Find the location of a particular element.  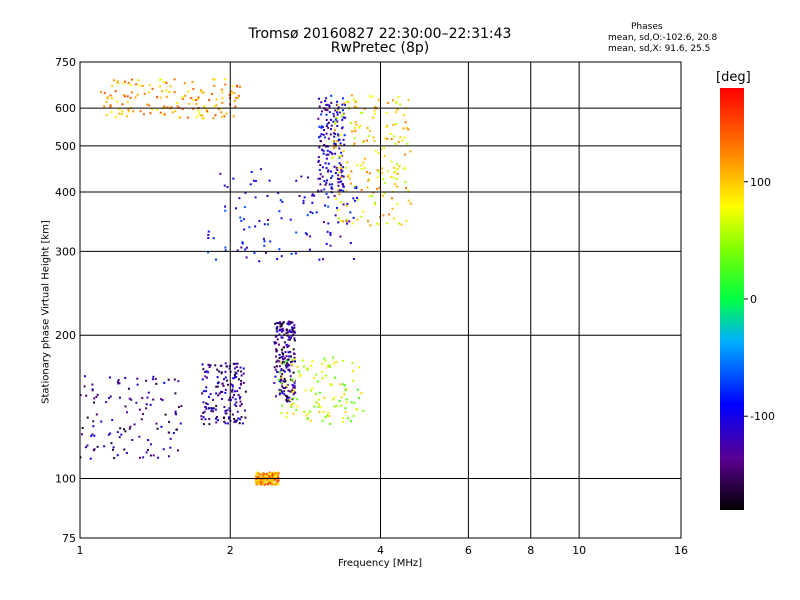

y-tick-label: 500 is located at coordinates (65, 146).